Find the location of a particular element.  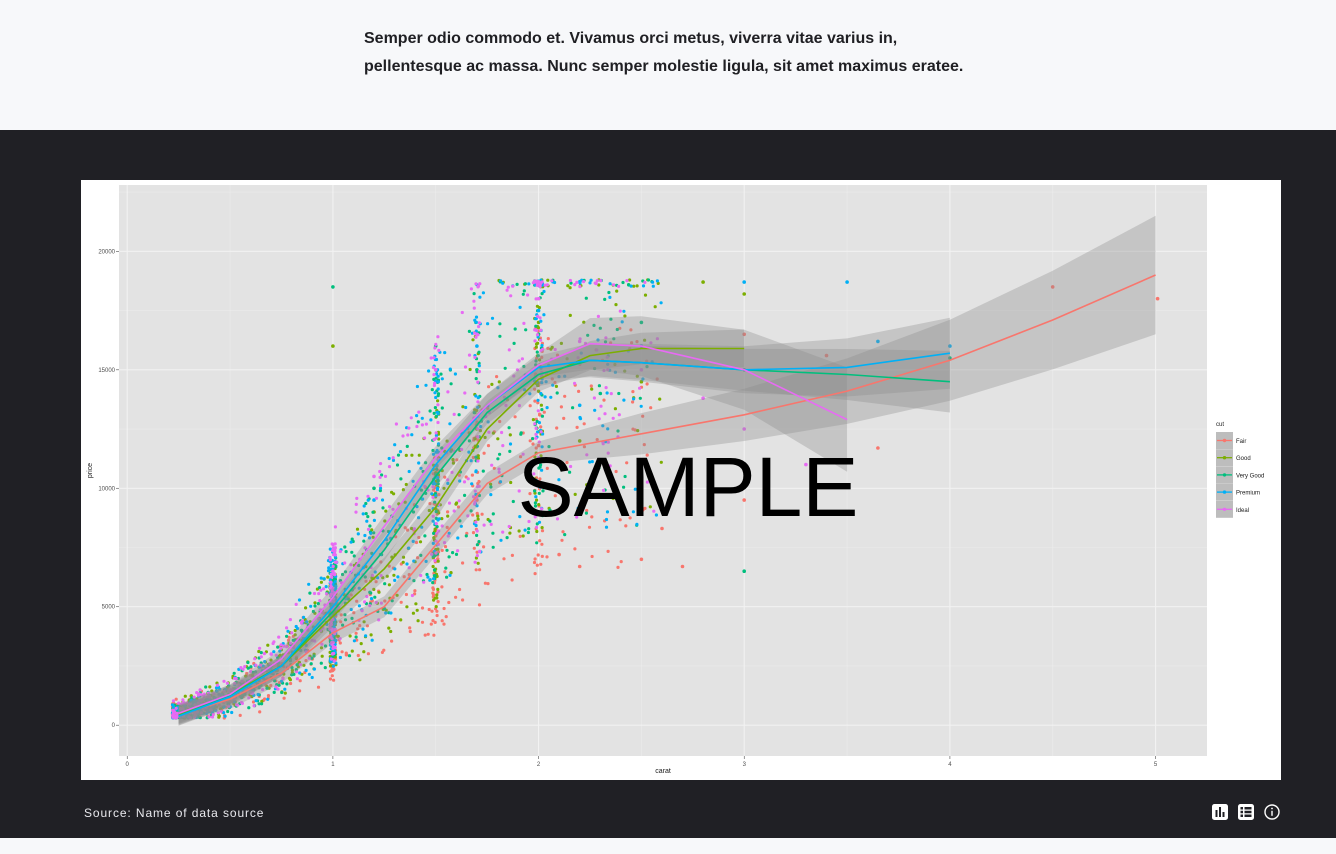

info-icon is located at coordinates (1272, 812).